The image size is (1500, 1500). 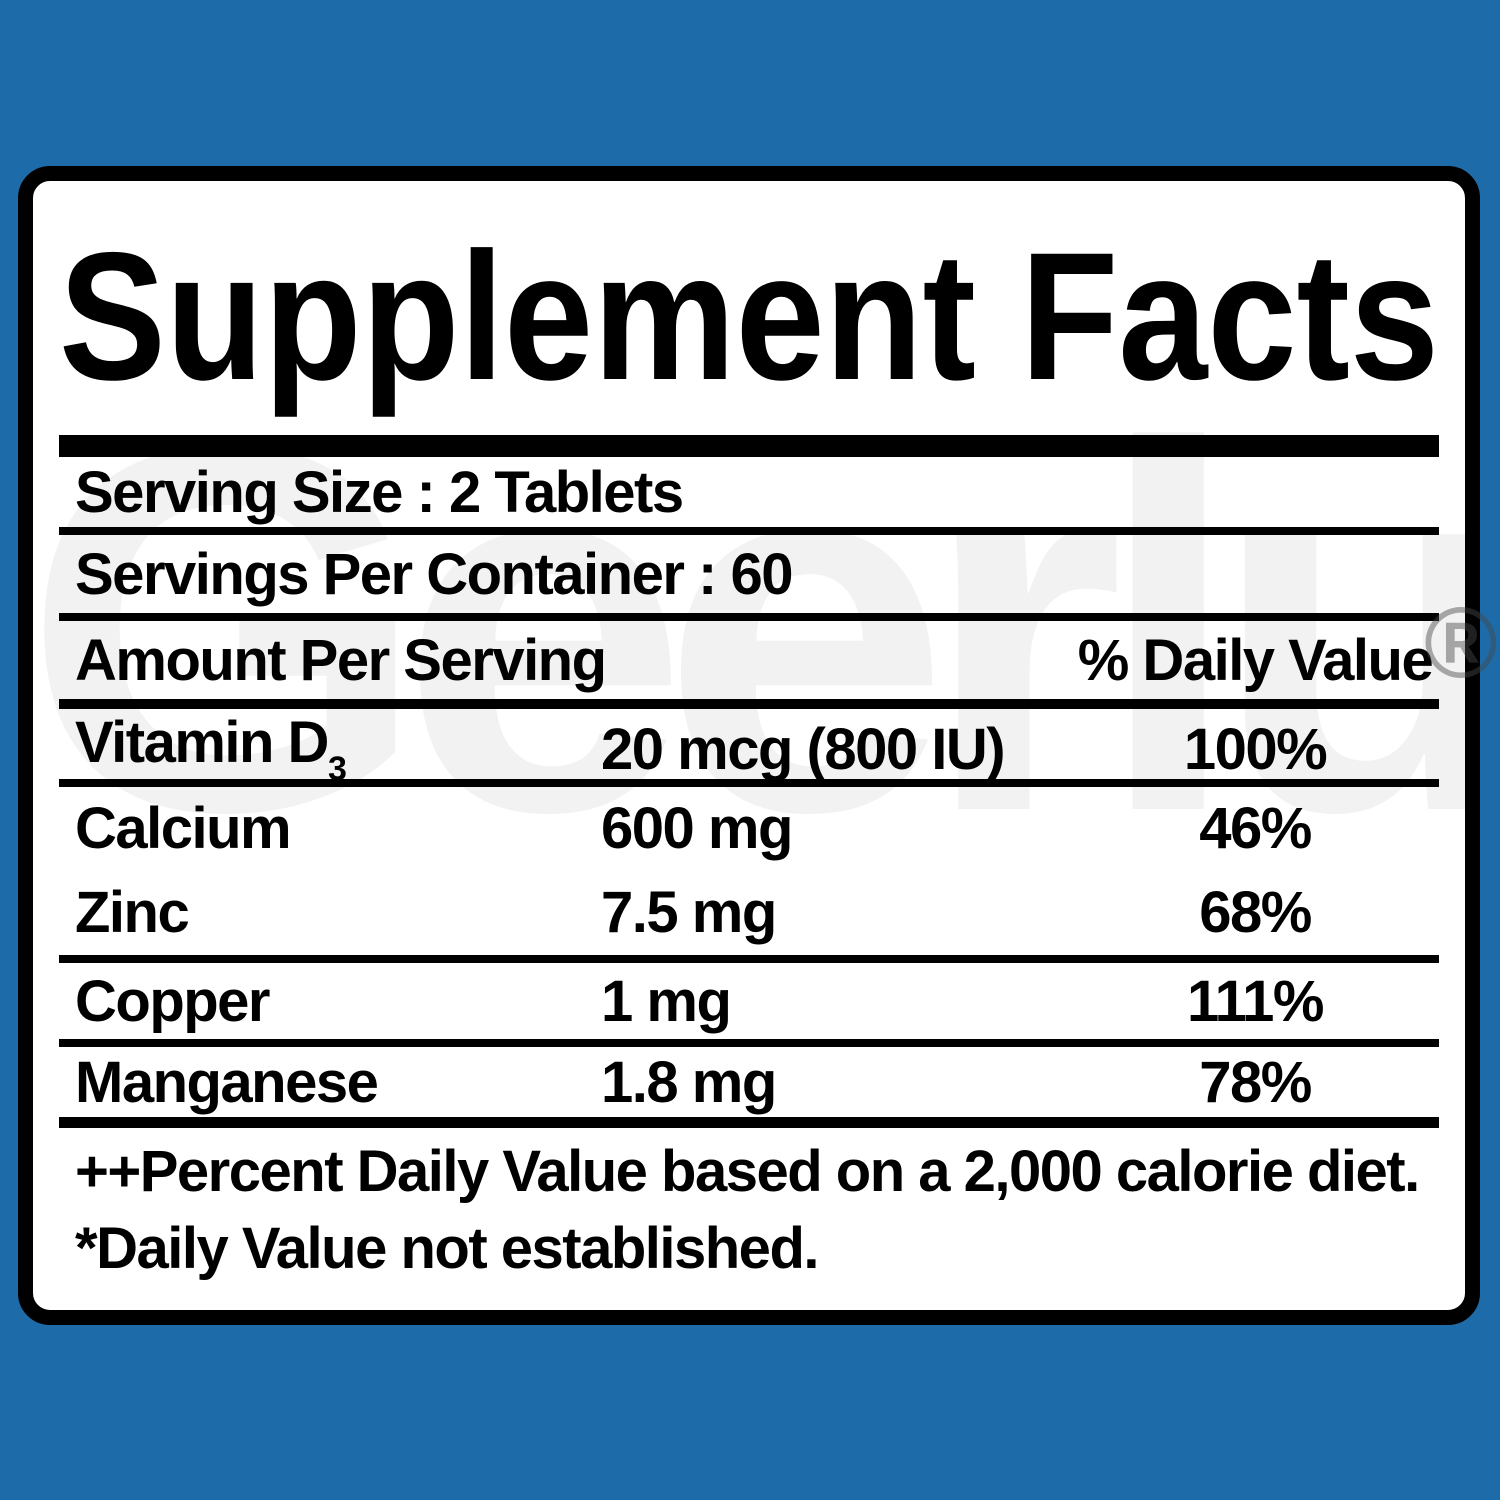 I want to click on servings-per-container-text: Servings Per Container : 60, so click(x=434, y=574).